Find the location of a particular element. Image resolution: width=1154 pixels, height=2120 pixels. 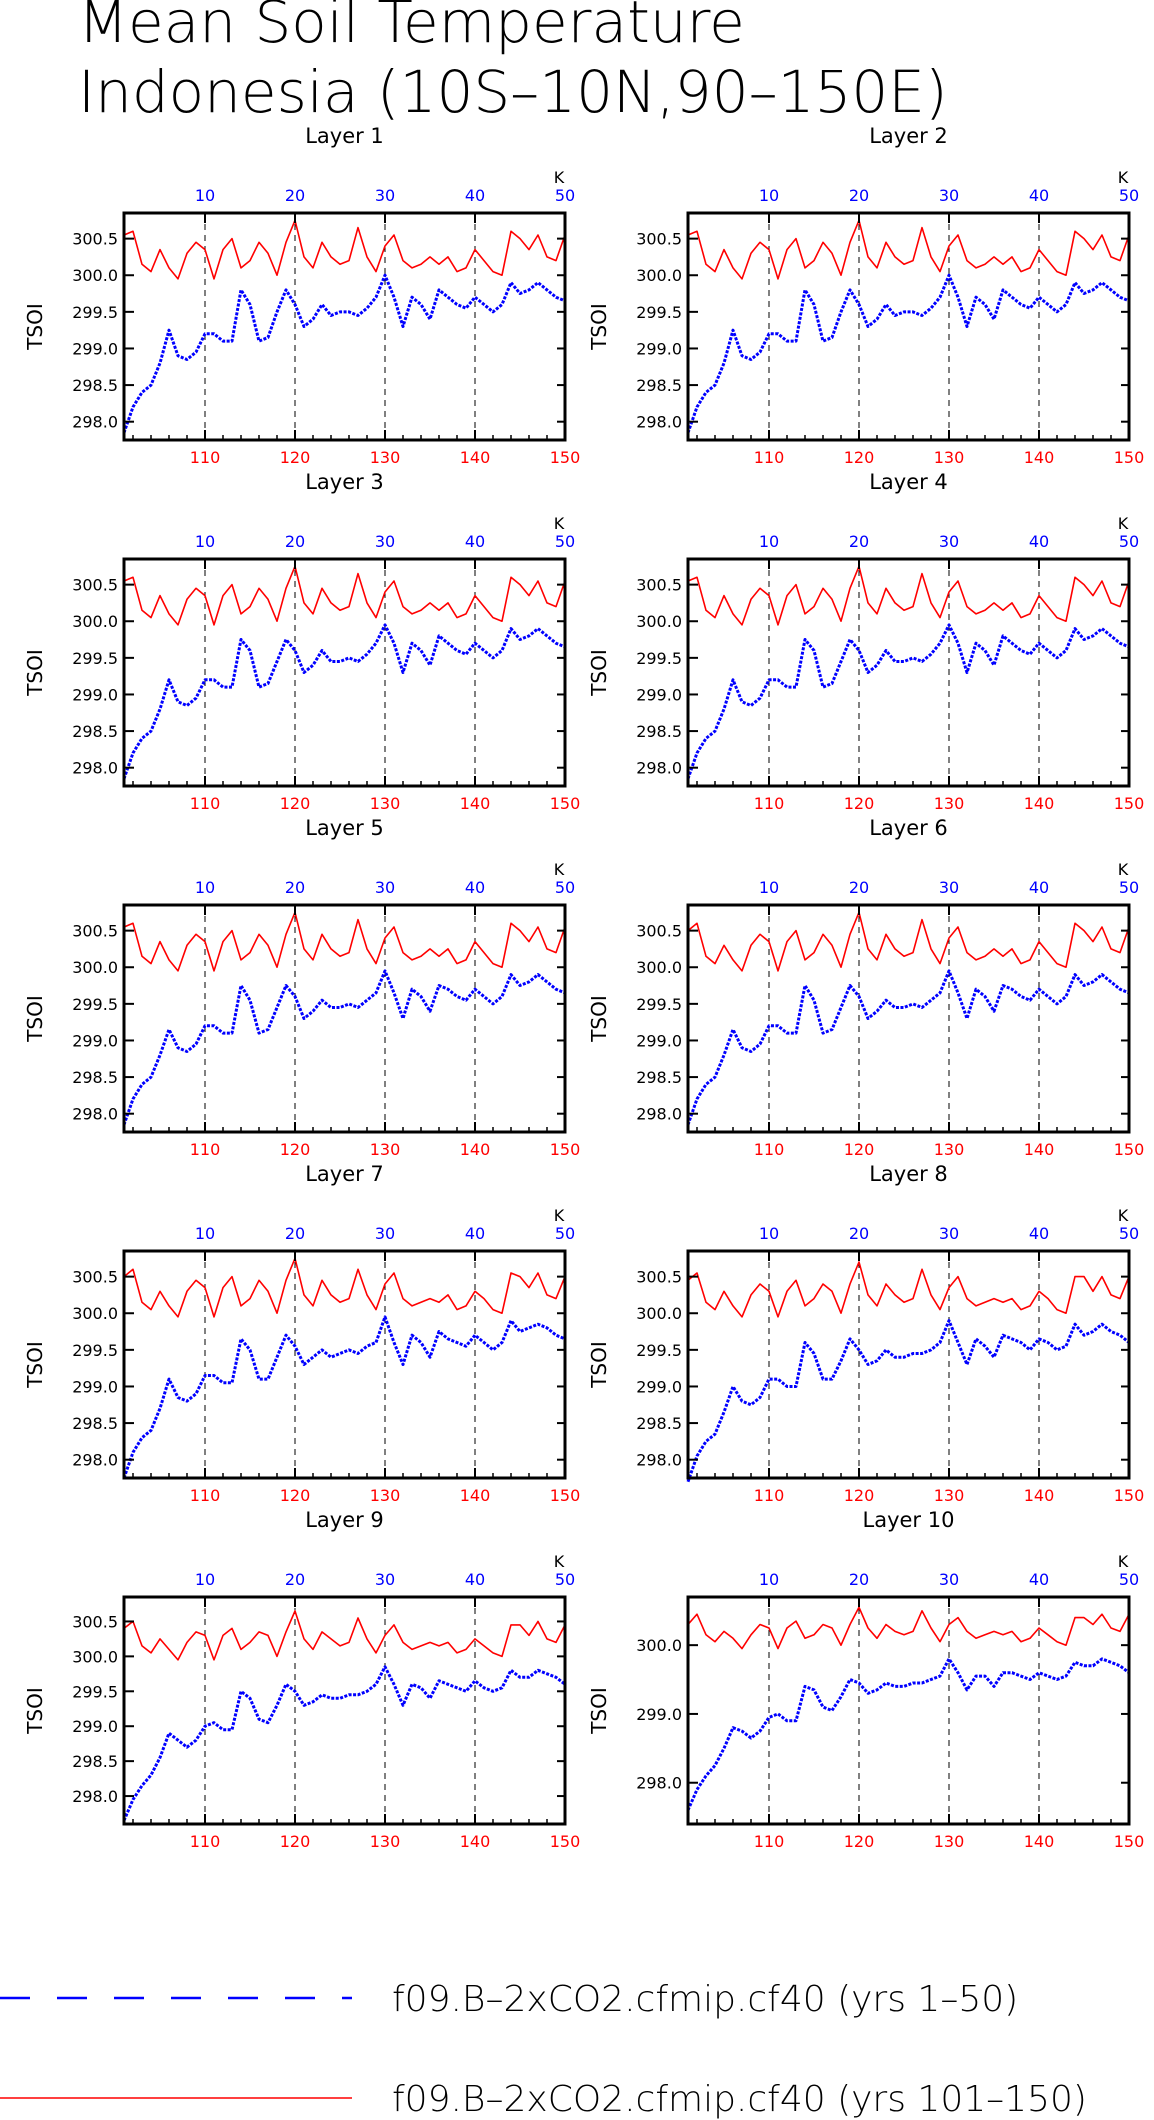

panel-title: Layer 10 is located at coordinates (909, 1520).